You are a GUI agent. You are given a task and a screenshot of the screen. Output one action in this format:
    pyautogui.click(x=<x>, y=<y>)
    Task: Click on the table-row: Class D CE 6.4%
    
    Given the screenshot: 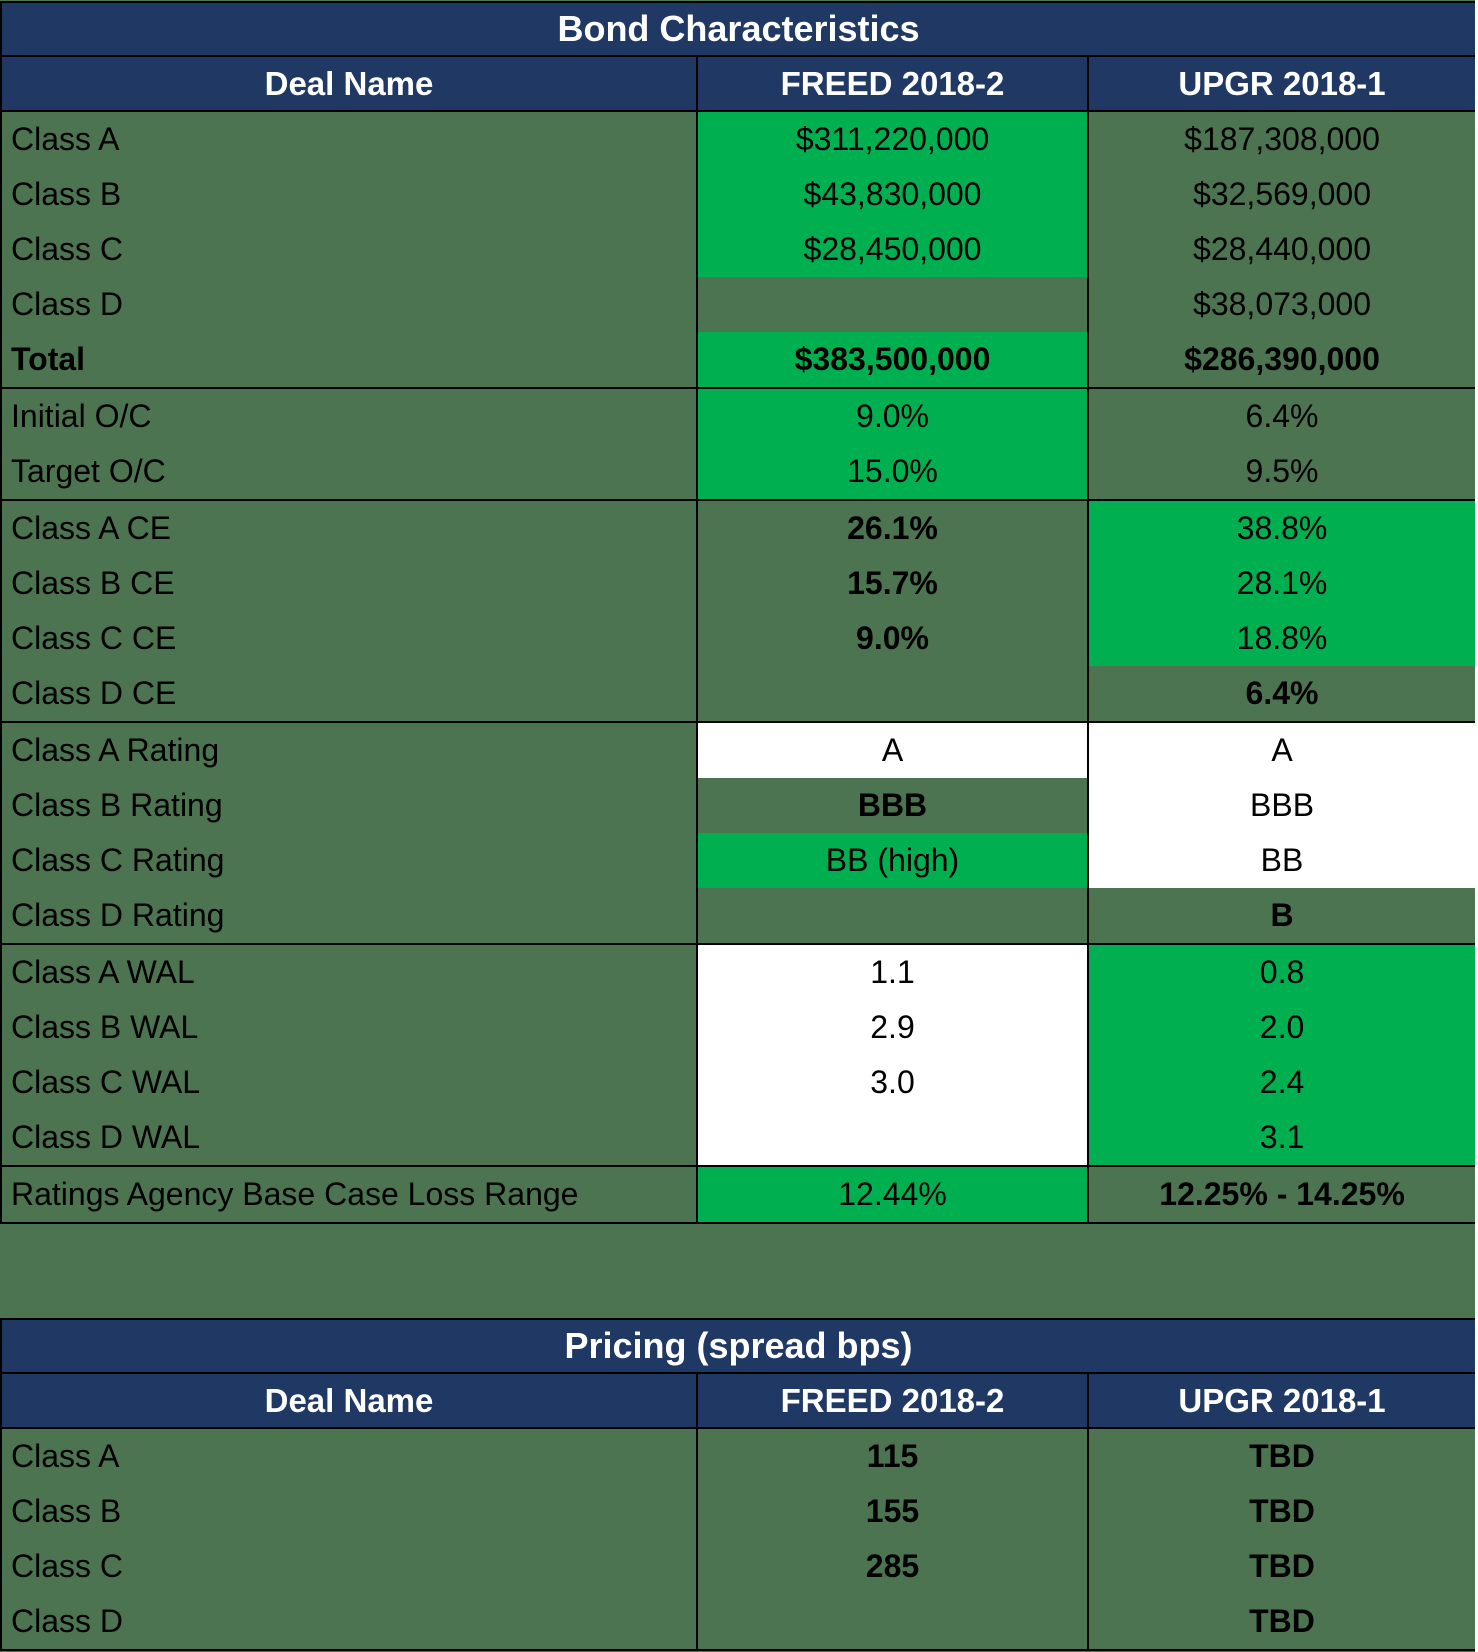 What is the action you would take?
    pyautogui.click(x=739, y=694)
    